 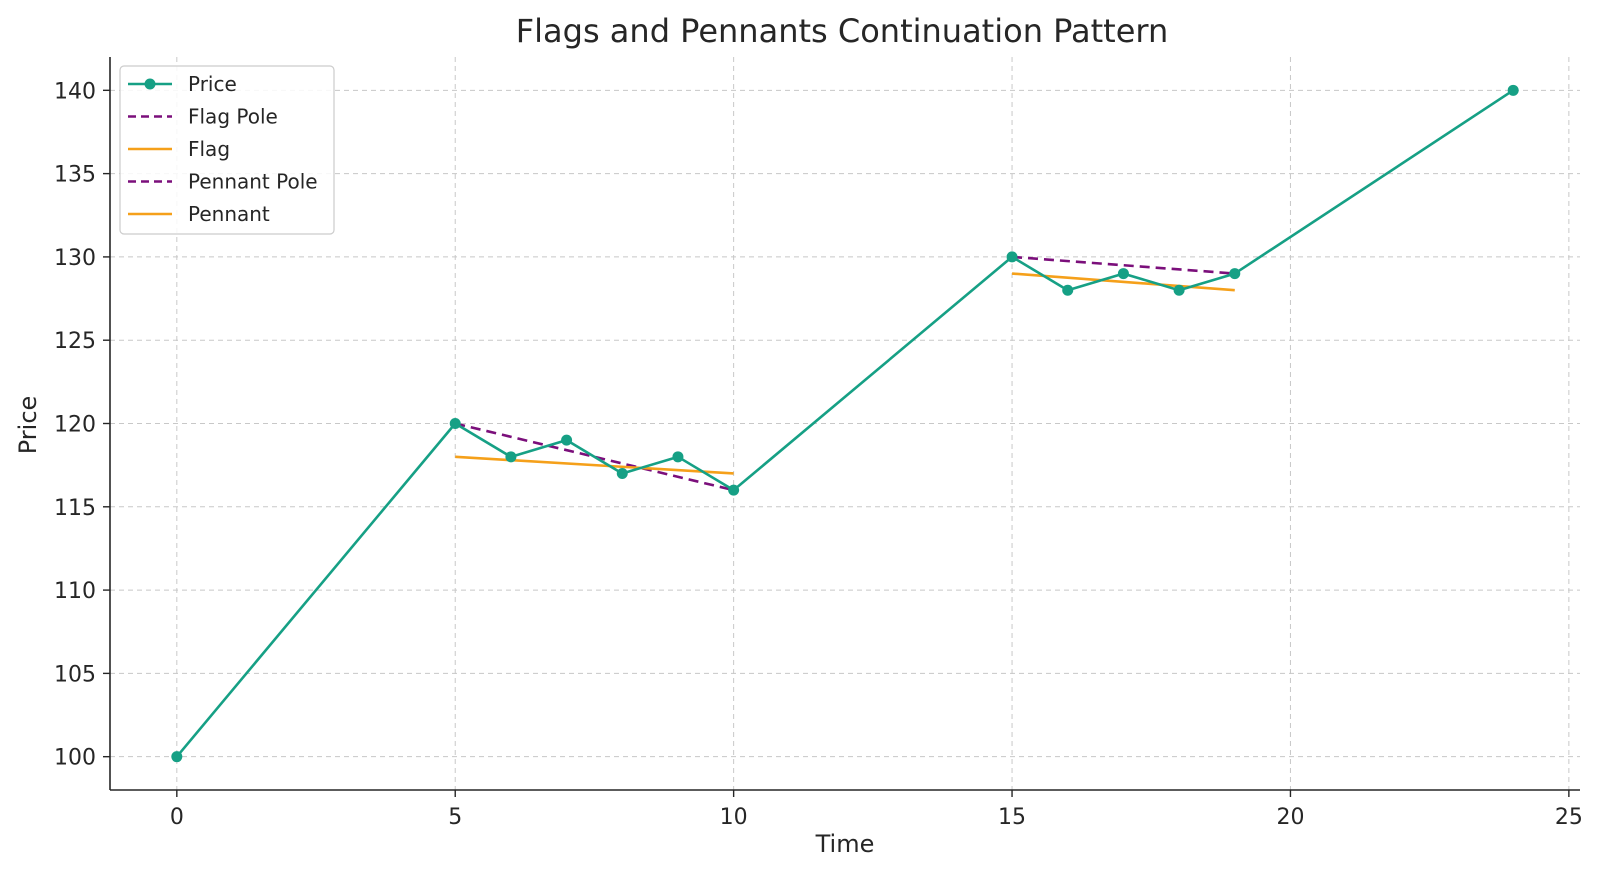 What do you see at coordinates (177, 817) in the screenshot?
I see `x-tick-label: 0` at bounding box center [177, 817].